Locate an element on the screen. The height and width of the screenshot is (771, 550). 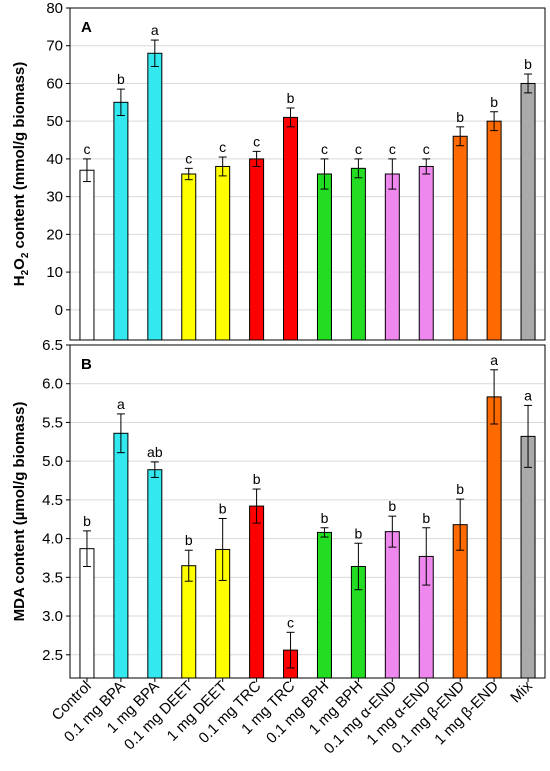
y-axis-title: MDA content (µmol/g biomass) is located at coordinates (19, 512).